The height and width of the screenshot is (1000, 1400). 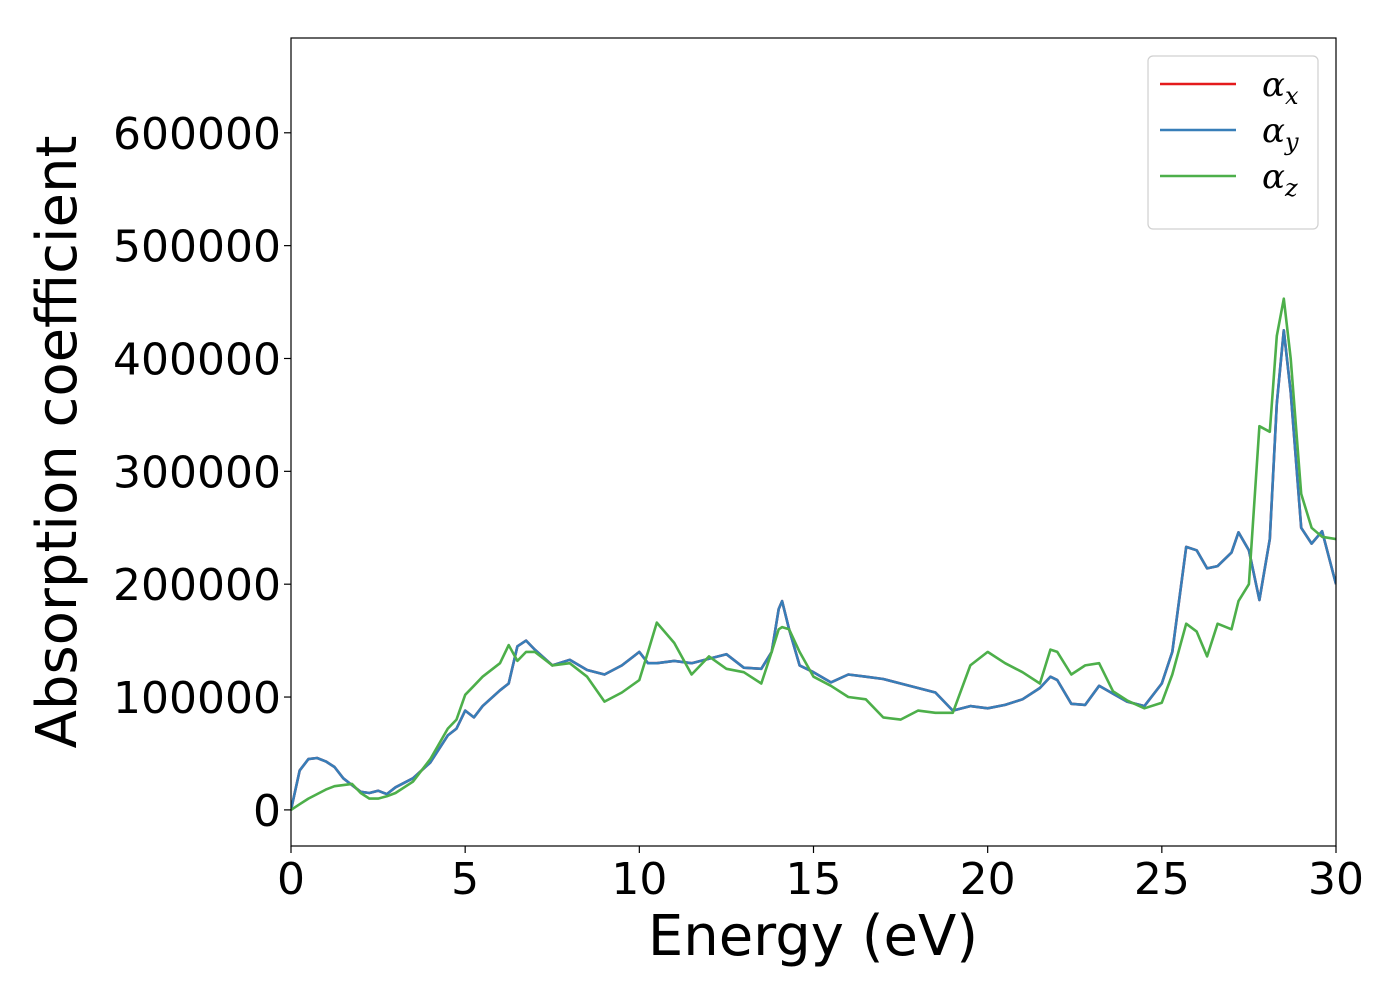 What do you see at coordinates (813, 936) in the screenshot?
I see `x-axis-label: Energy (eV)` at bounding box center [813, 936].